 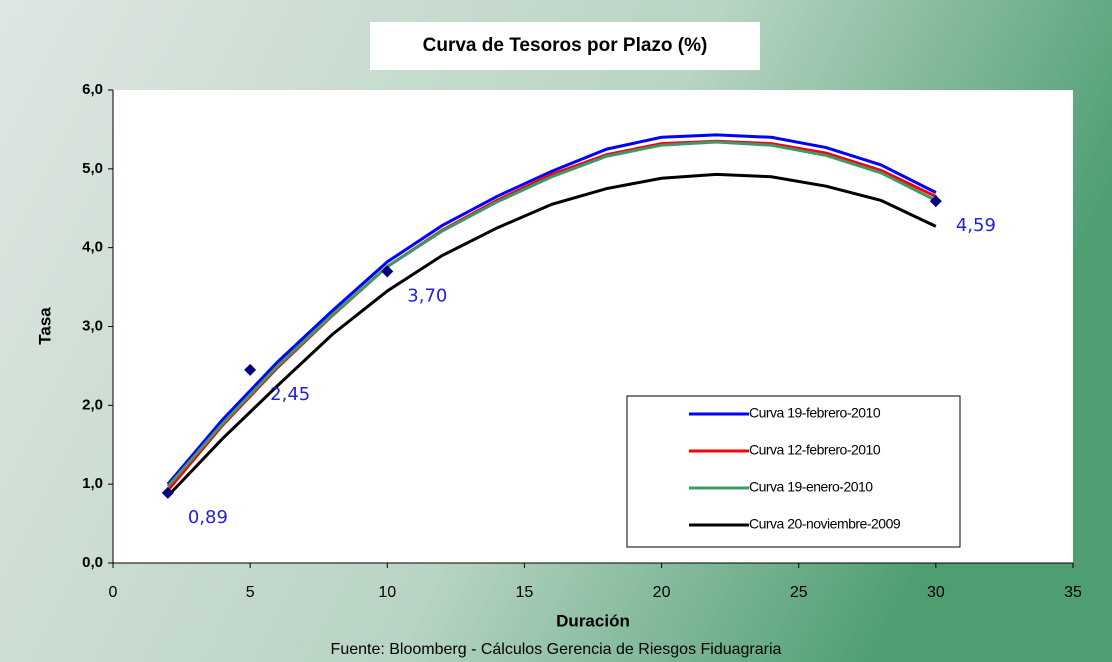 What do you see at coordinates (825, 524) in the screenshot?
I see `legend-label: Curva 20-noviembre-2009` at bounding box center [825, 524].